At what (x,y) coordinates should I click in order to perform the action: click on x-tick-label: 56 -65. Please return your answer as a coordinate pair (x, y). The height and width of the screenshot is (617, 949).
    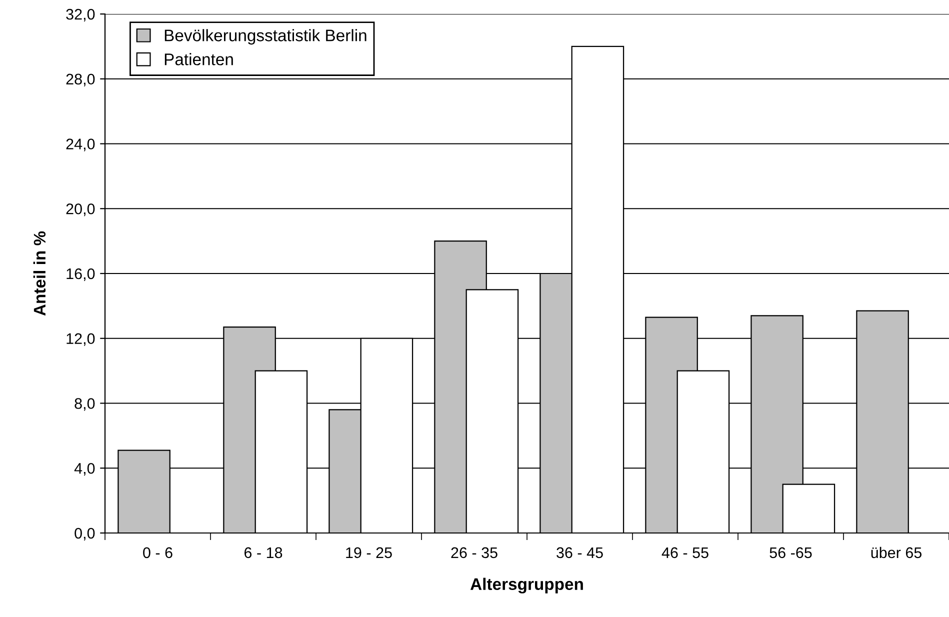
    Looking at the image, I should click on (791, 552).